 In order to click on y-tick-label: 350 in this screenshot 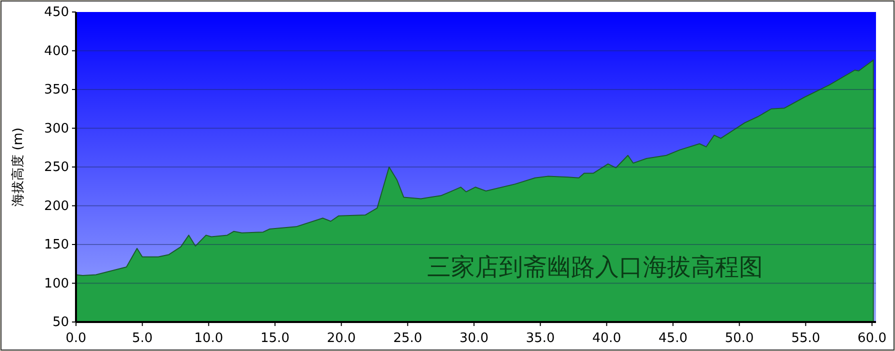, I will do `click(56, 90)`.